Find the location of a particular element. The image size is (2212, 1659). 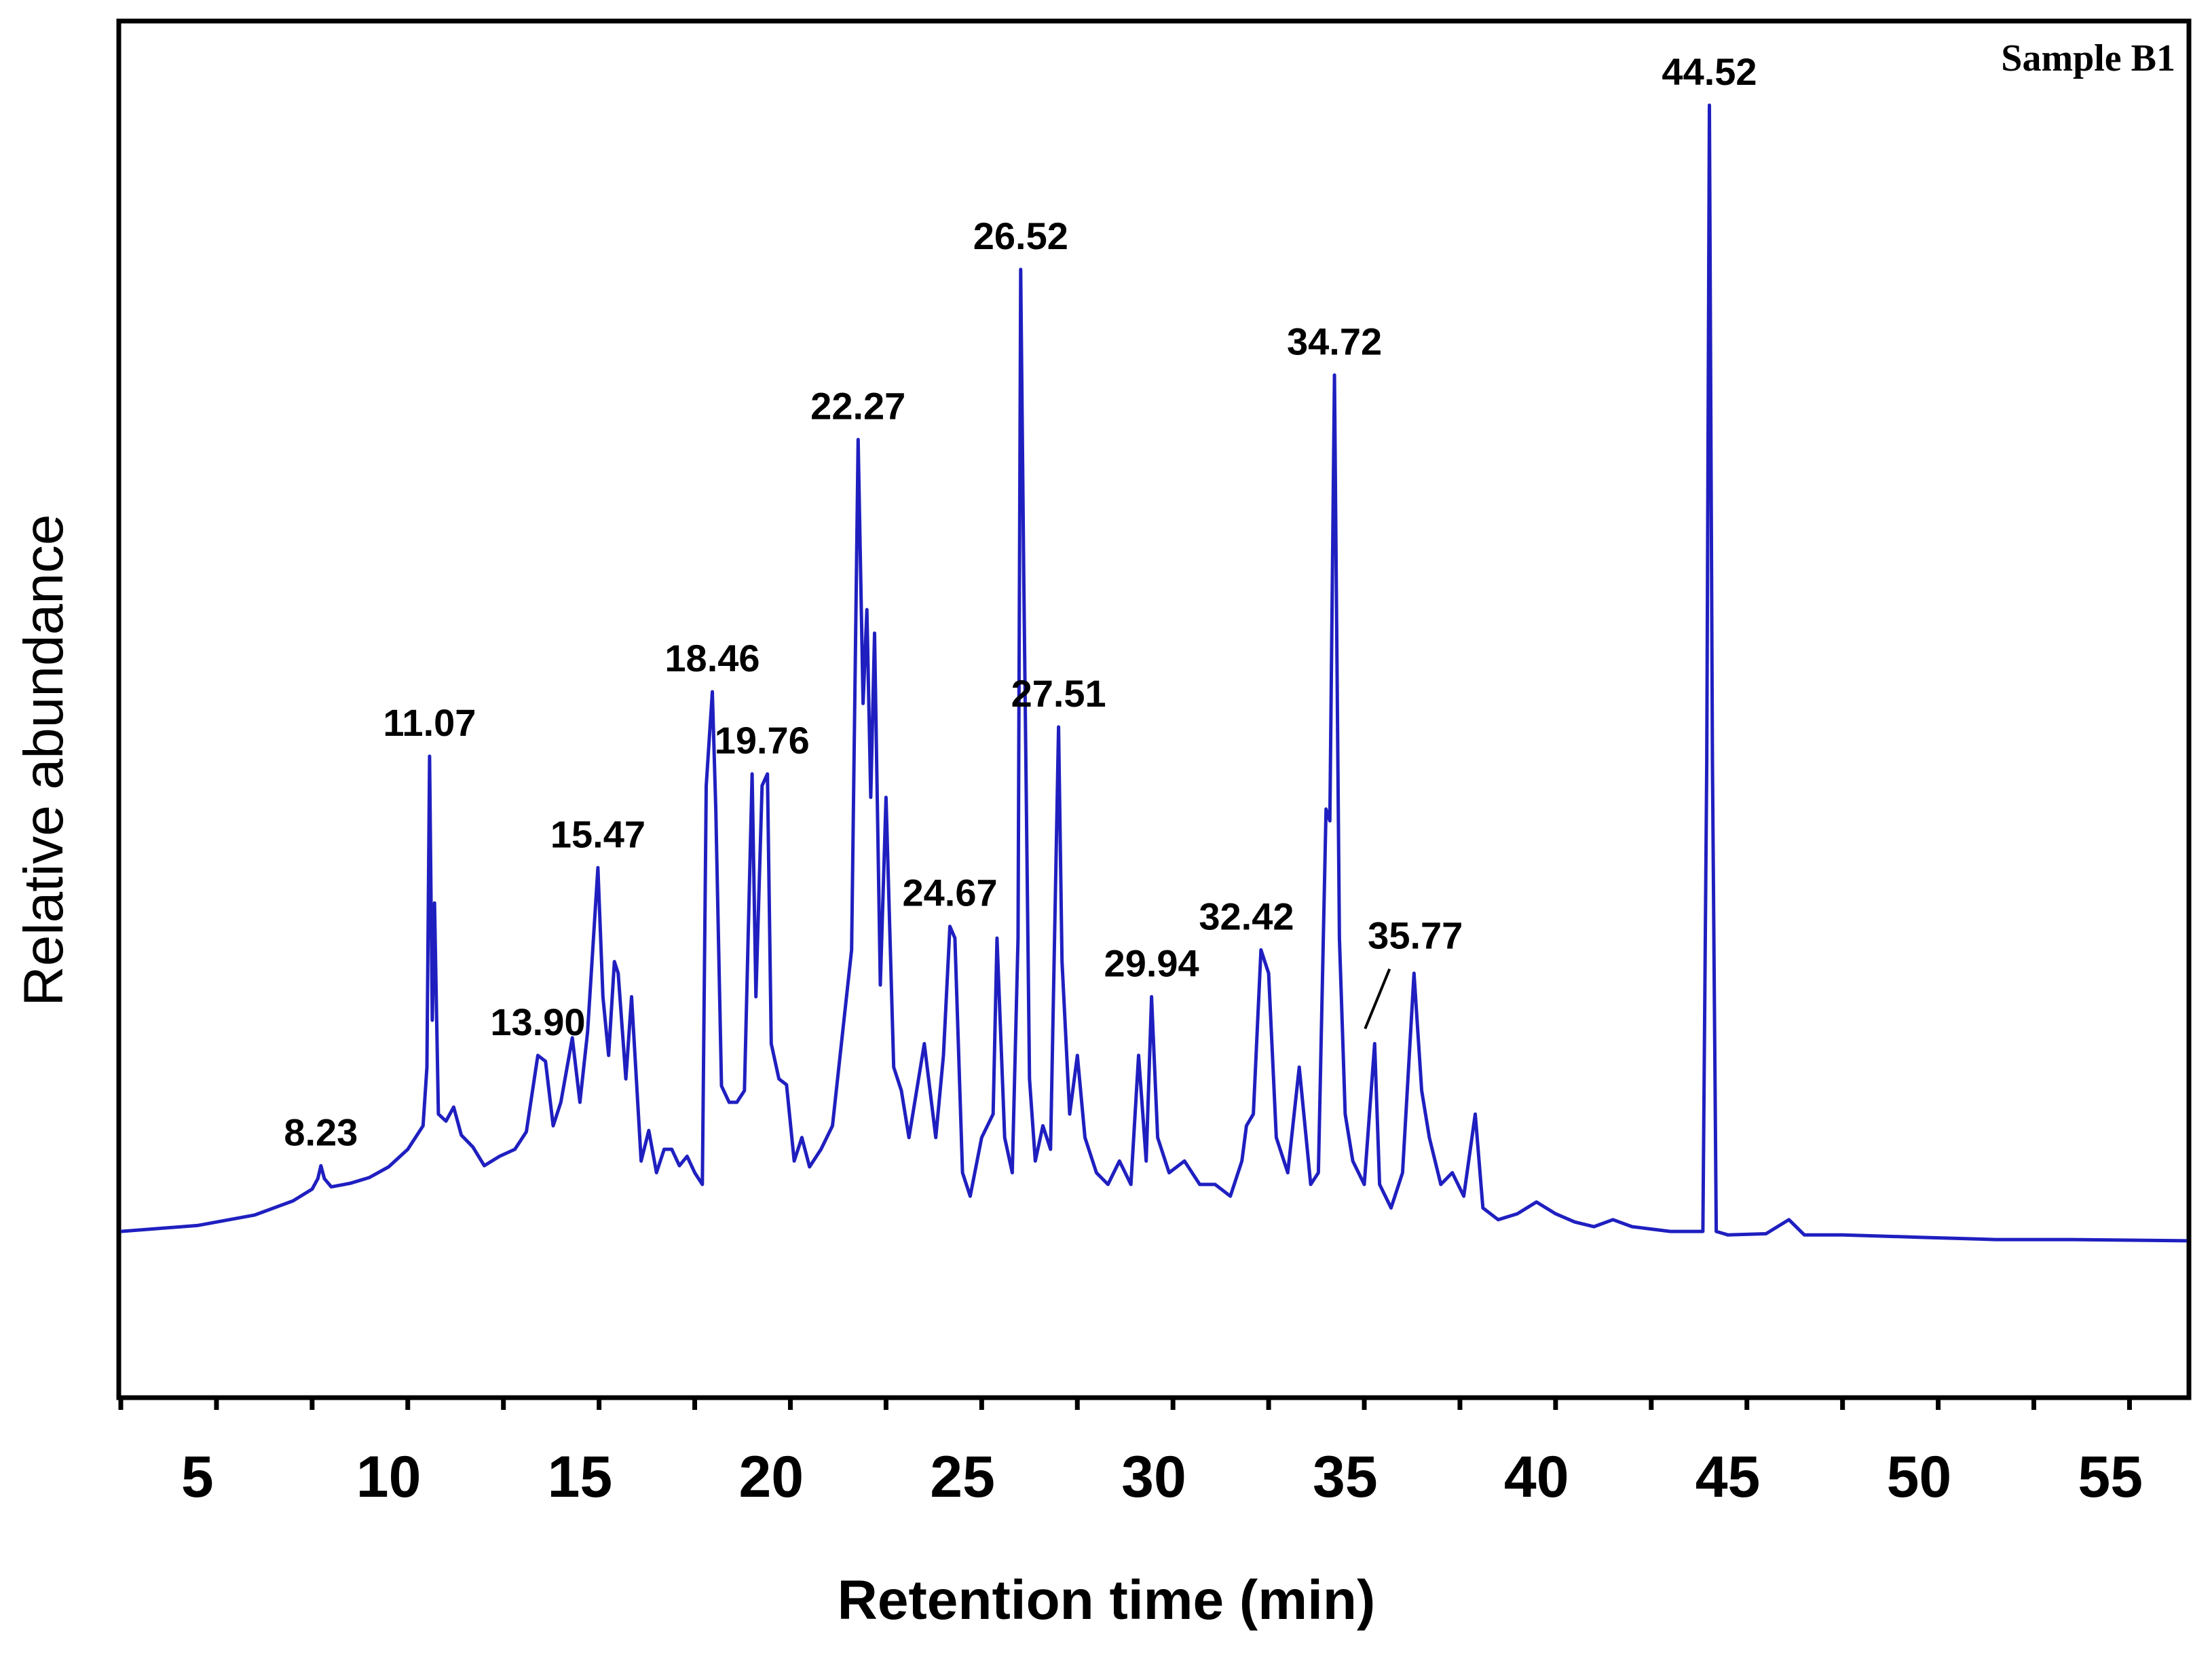

x-axis-ticks: 5 10 15 20 25 30 35 40 45 50 55 is located at coordinates (1130, 1453).